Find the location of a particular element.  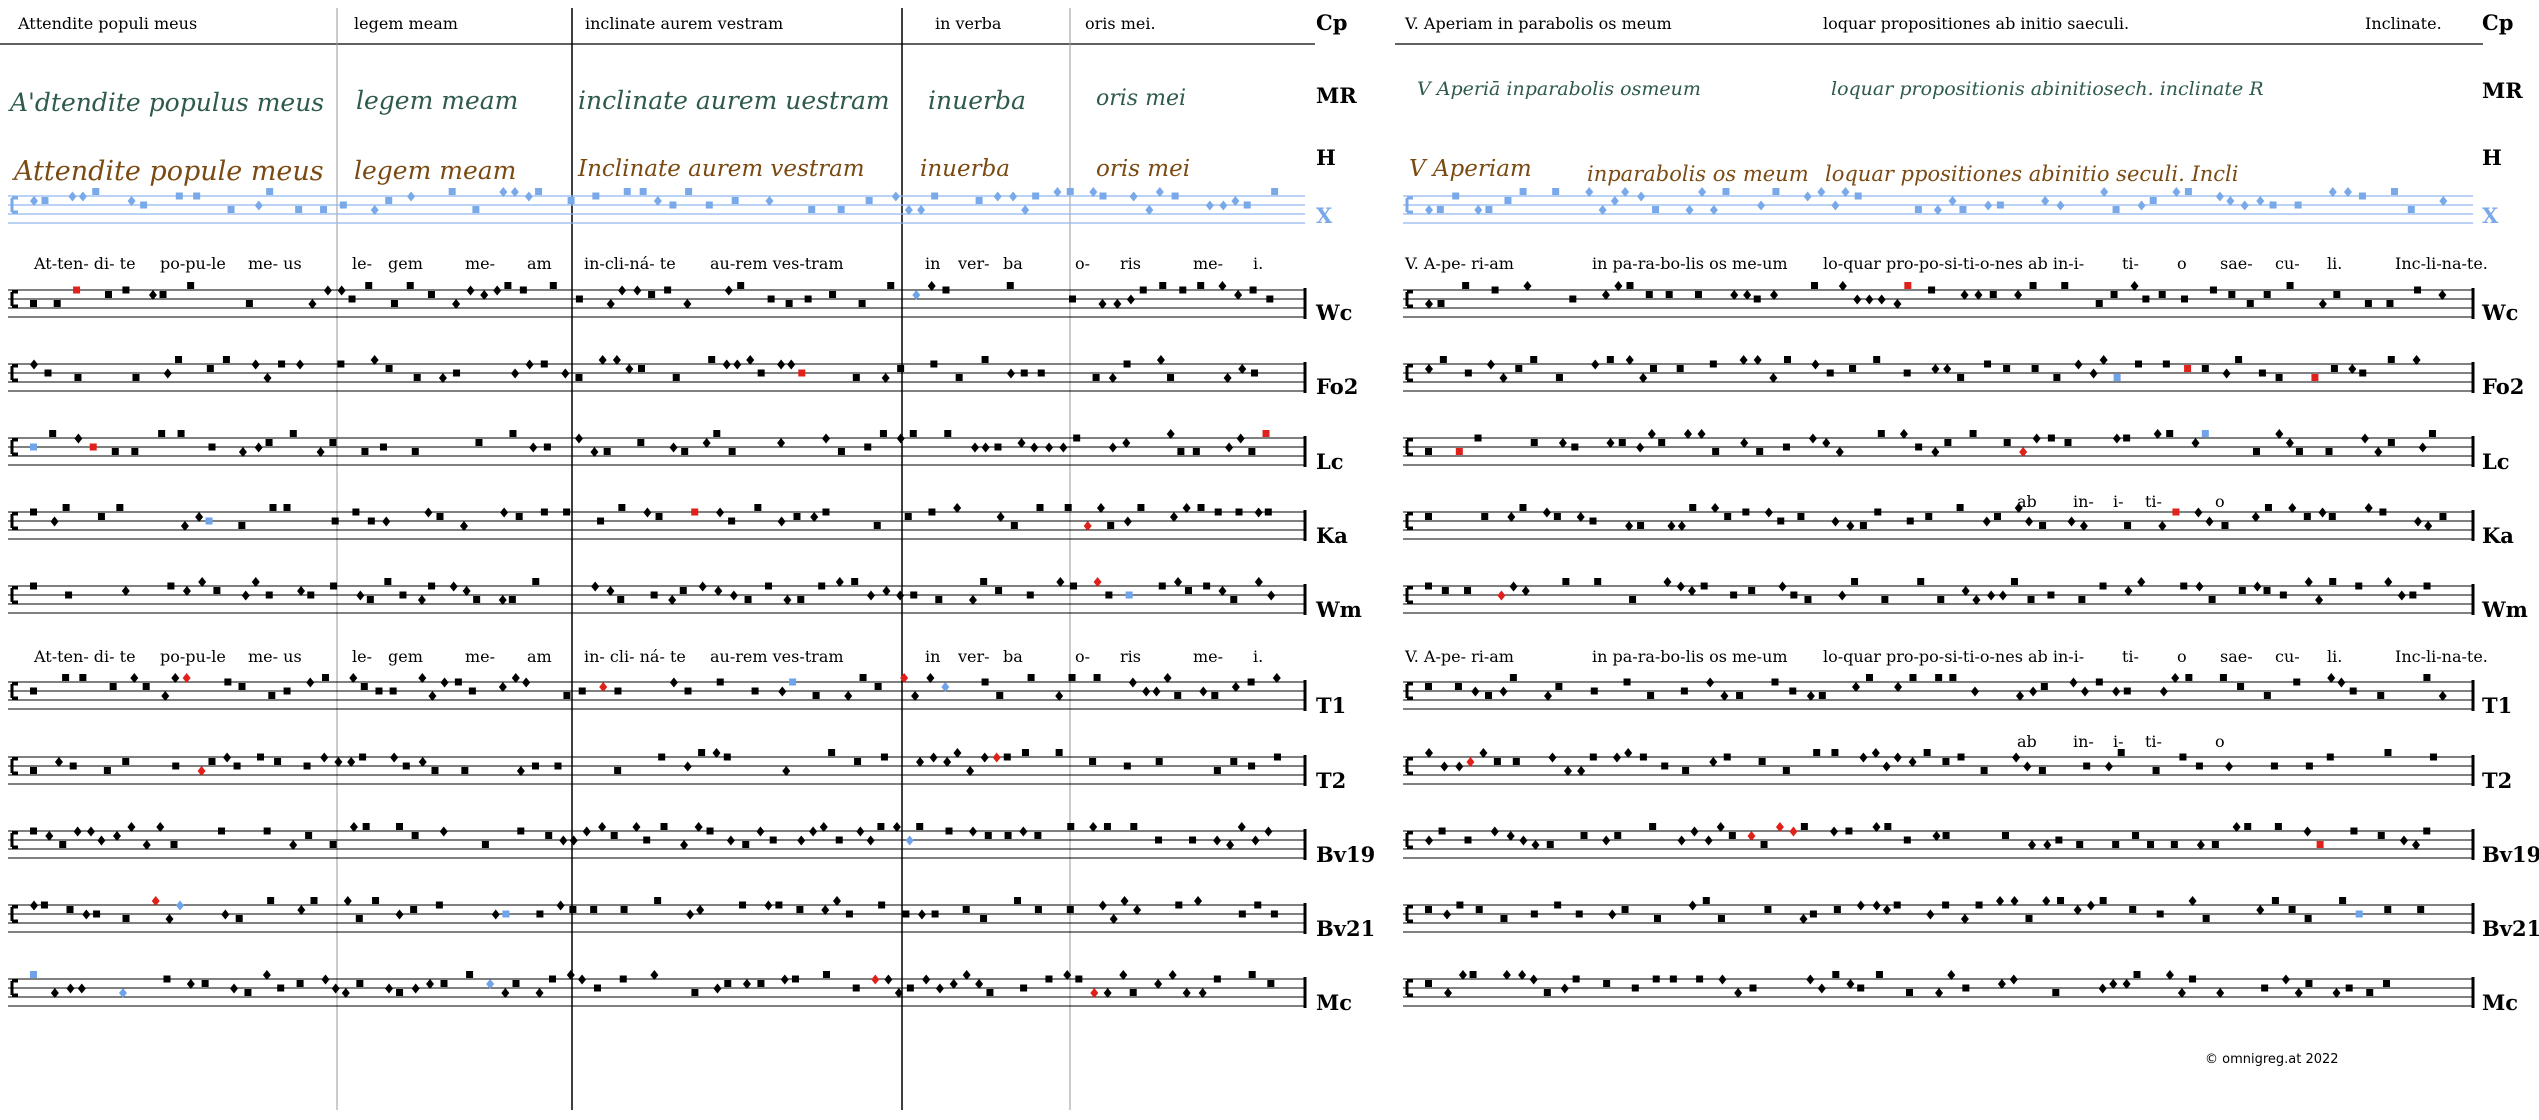

ms-brown-text: oris mei is located at coordinates (1143, 169).